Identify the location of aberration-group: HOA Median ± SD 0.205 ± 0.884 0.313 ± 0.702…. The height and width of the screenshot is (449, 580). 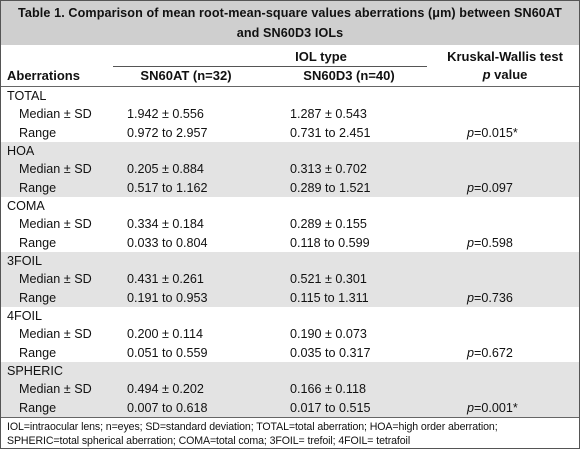
(290, 169).